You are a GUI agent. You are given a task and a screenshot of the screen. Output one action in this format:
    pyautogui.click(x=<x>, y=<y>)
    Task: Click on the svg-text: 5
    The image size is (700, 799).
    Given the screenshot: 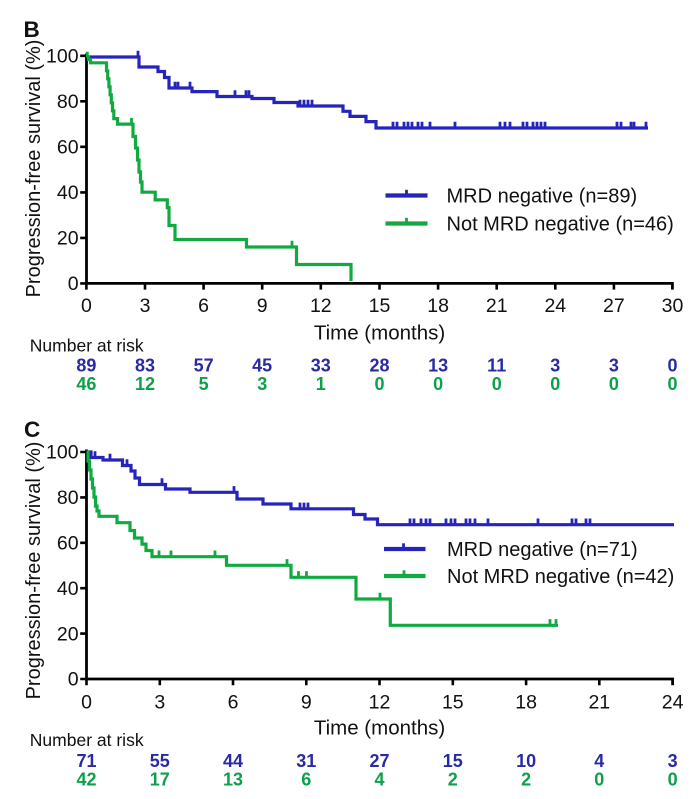 What is the action you would take?
    pyautogui.click(x=204, y=384)
    